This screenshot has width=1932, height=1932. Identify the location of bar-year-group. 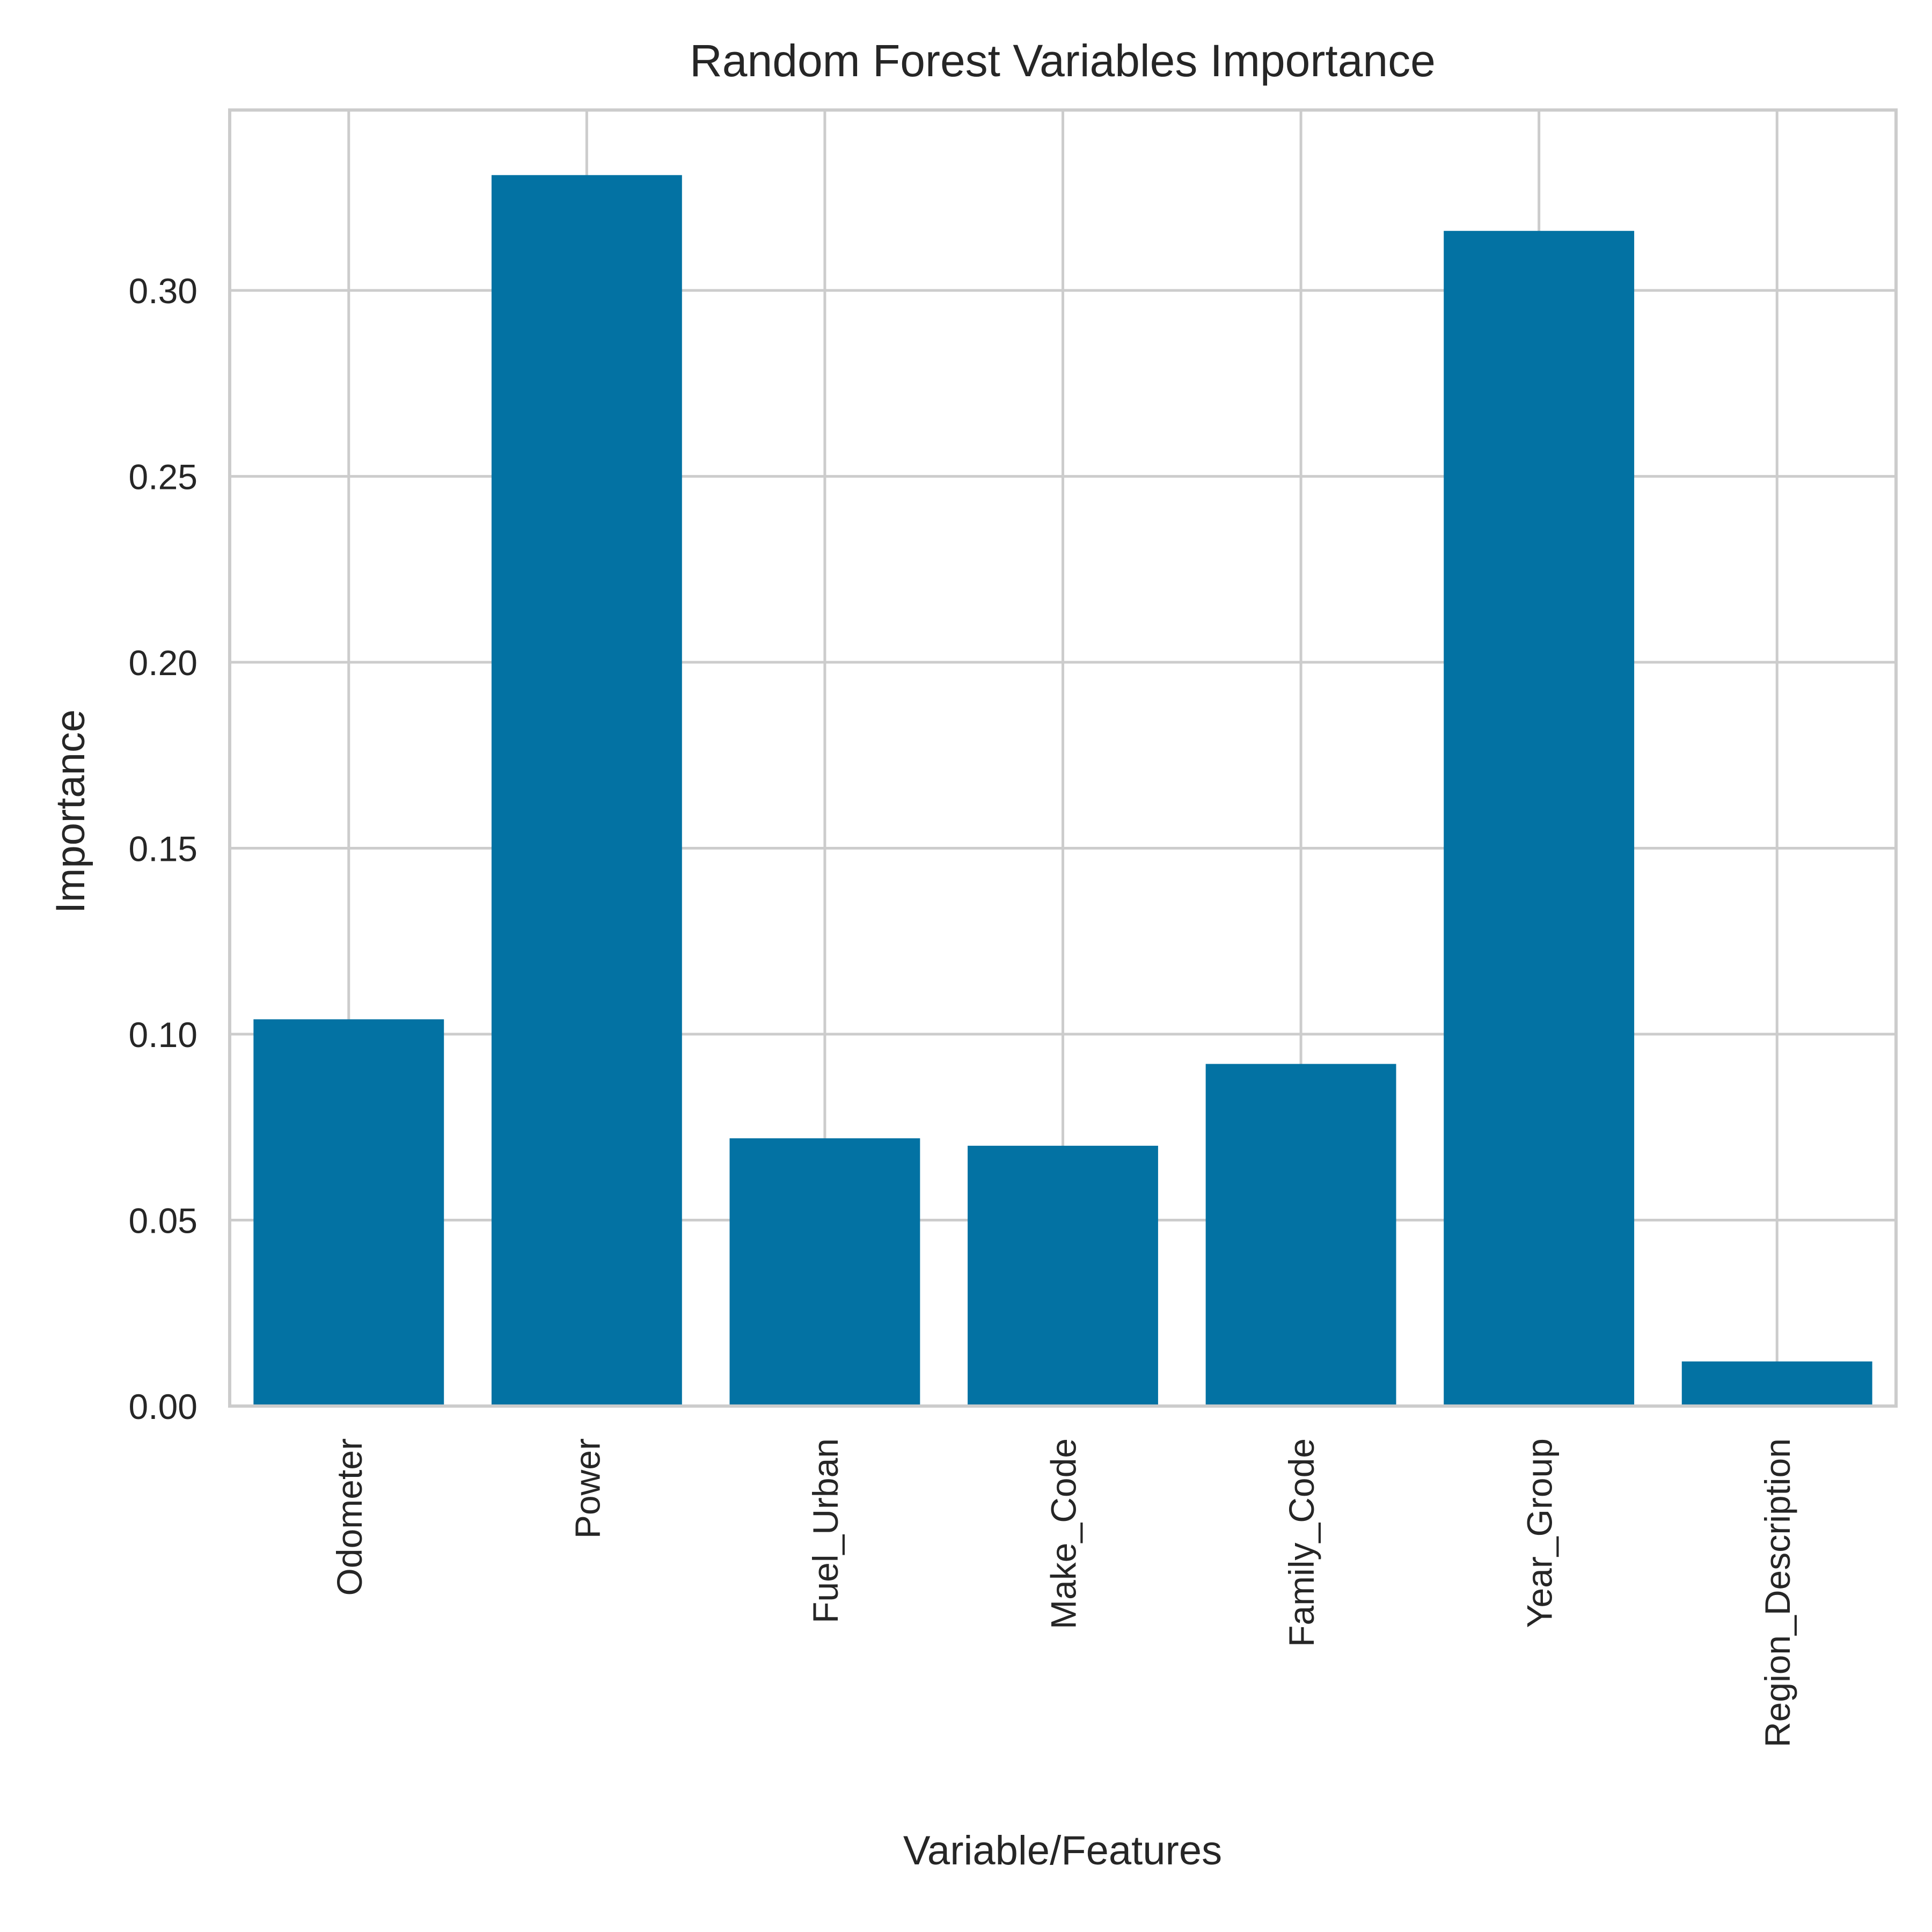
(1539, 818).